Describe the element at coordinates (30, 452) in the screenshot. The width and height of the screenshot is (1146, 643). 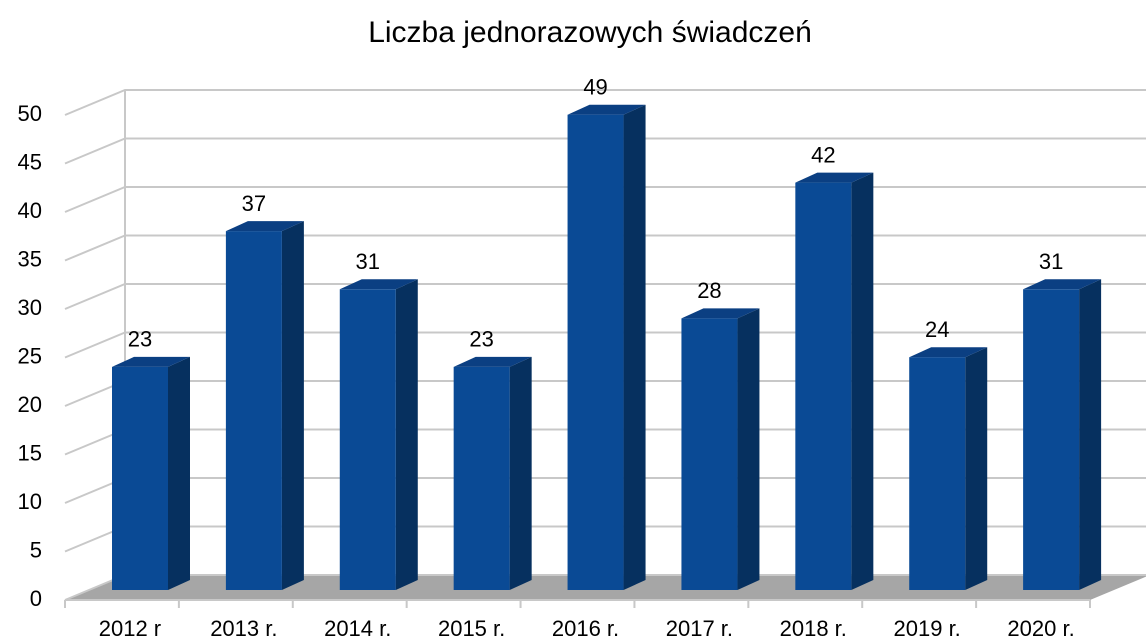
I see `y-tick-label: 15` at that location.